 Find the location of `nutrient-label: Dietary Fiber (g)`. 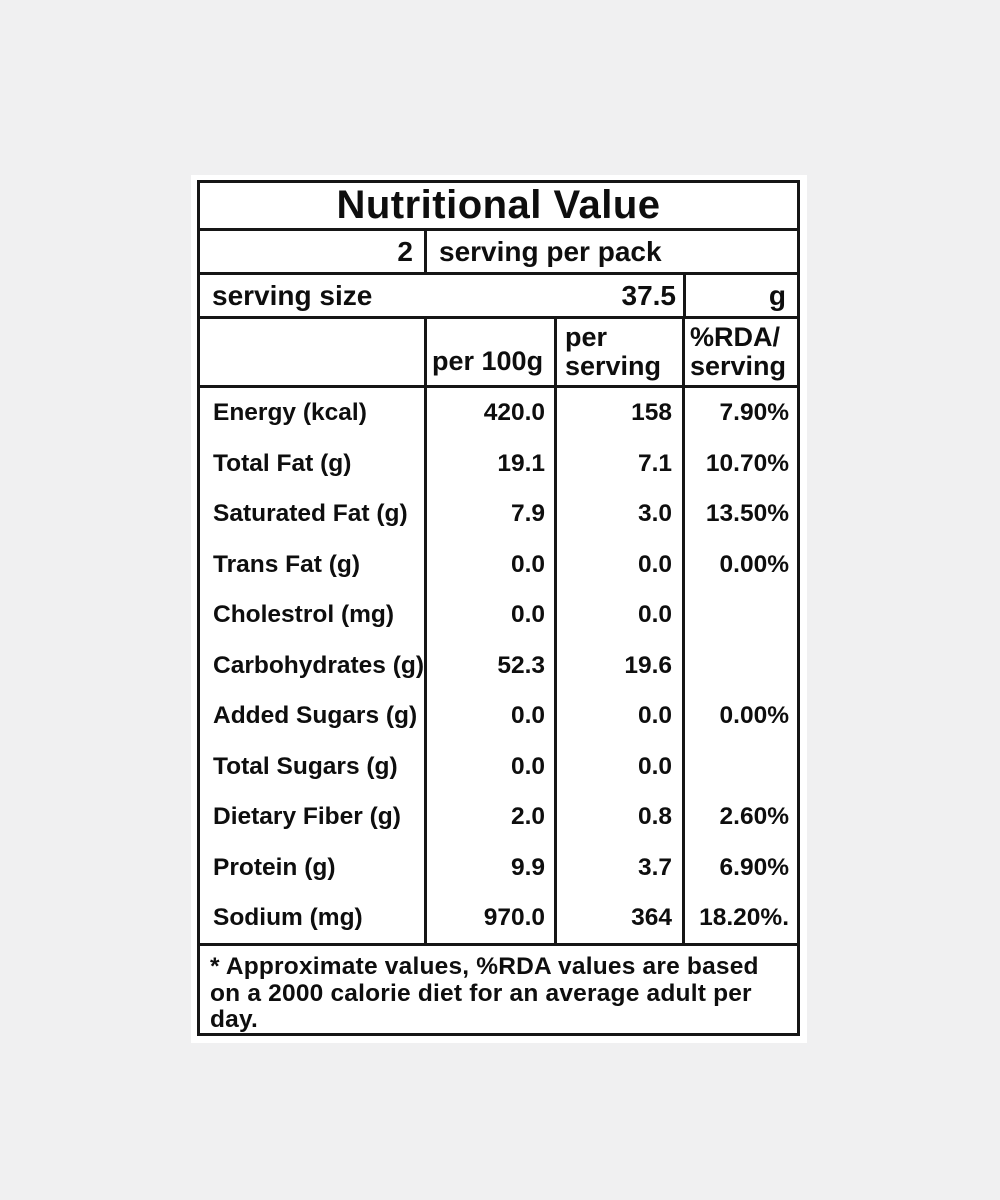

nutrient-label: Dietary Fiber (g) is located at coordinates (313, 817).